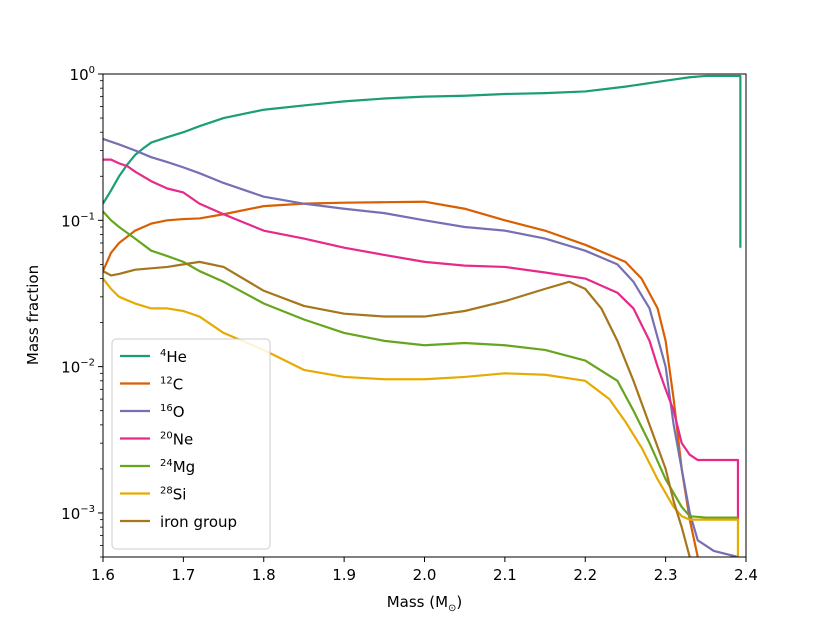  Describe the element at coordinates (33, 315) in the screenshot. I see `y-axis-label: Mass fraction` at that location.